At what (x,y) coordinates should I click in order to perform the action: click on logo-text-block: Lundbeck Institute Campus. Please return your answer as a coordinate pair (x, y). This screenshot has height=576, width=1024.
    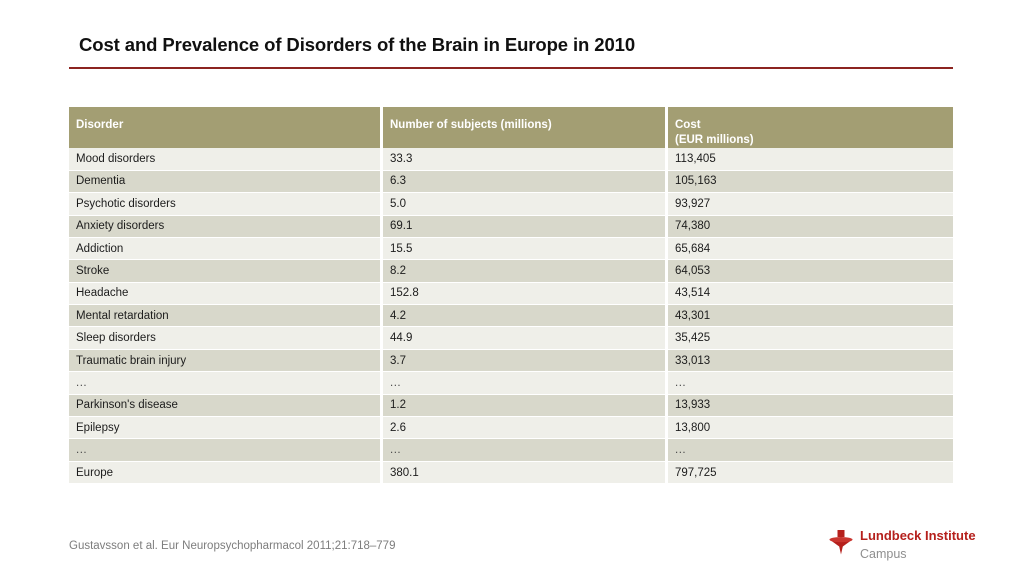
    Looking at the image, I should click on (918, 545).